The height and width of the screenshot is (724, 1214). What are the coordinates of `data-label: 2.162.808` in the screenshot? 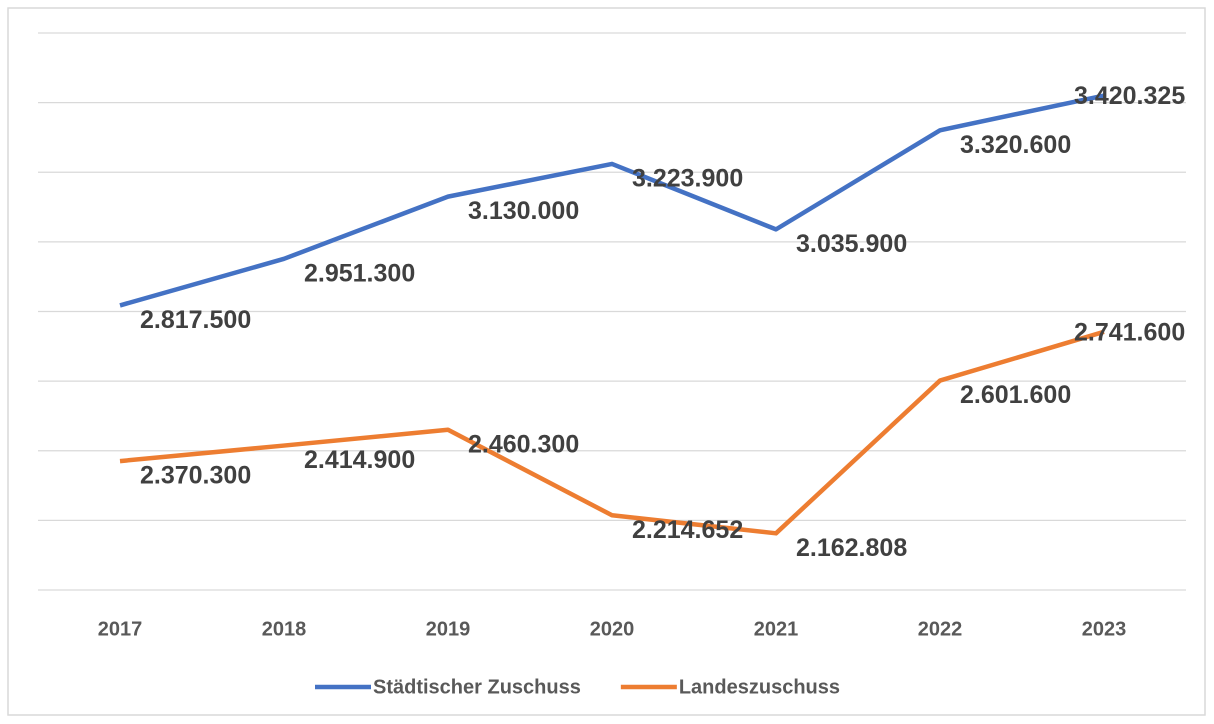 It's located at (851, 548).